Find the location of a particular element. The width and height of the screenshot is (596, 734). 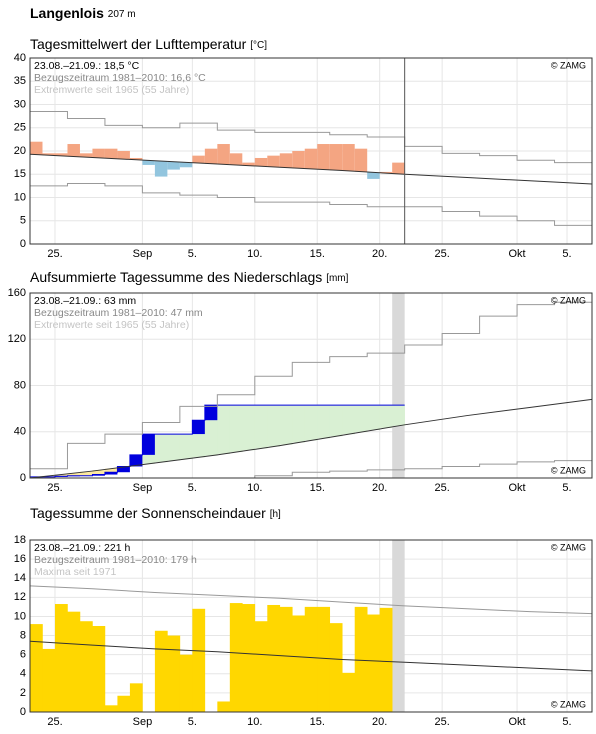

note: Bezugszeitraum 1981–2010: 47 mm is located at coordinates (118, 313).